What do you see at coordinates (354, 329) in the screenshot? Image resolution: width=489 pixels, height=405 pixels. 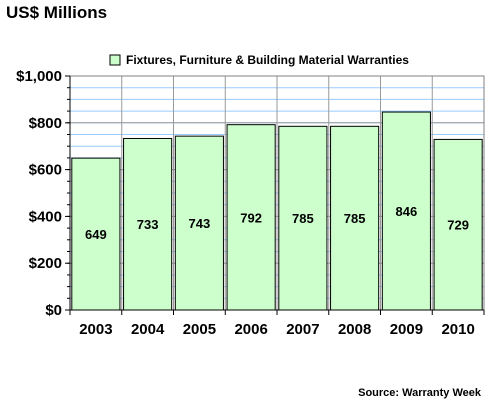 I see `x-tick-label: 2008` at bounding box center [354, 329].